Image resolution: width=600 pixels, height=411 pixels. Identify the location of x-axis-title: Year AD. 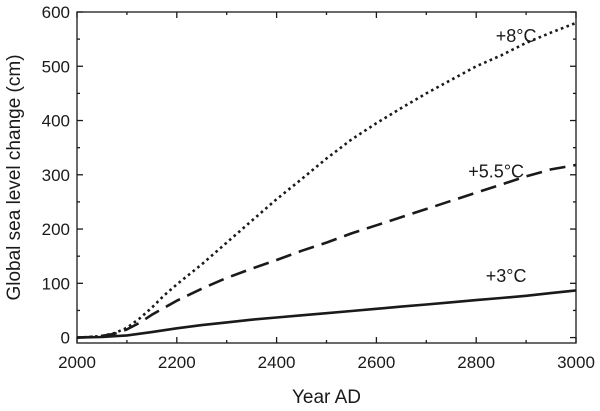
(326, 397).